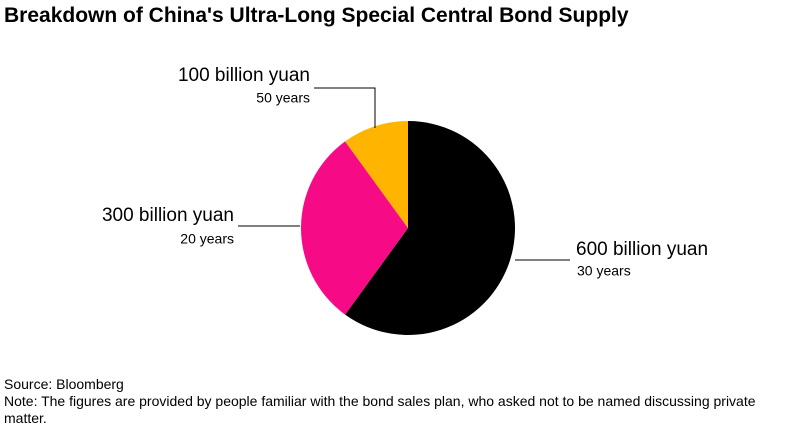  What do you see at coordinates (345, 107) in the screenshot?
I see `leader-line` at bounding box center [345, 107].